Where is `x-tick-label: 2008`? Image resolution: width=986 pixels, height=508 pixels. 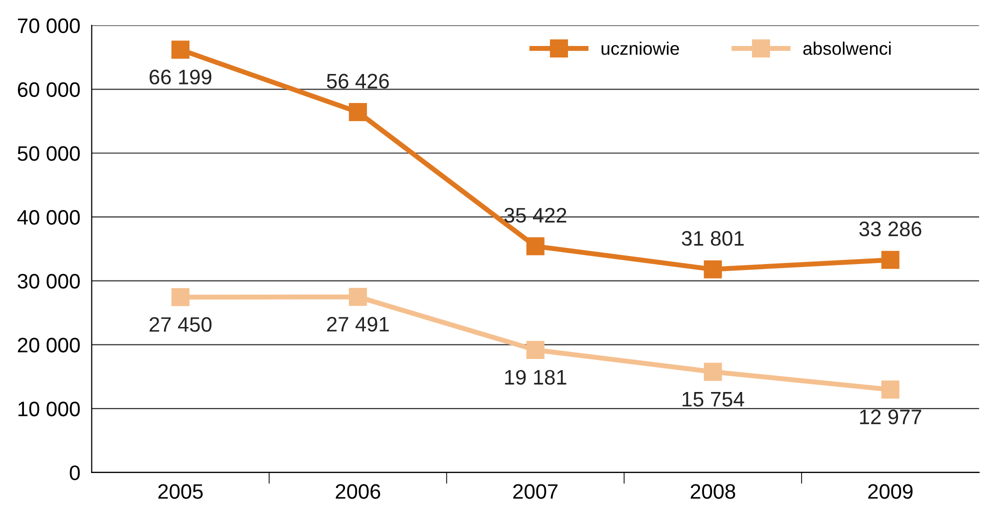
x-tick-label: 2008 is located at coordinates (713, 491).